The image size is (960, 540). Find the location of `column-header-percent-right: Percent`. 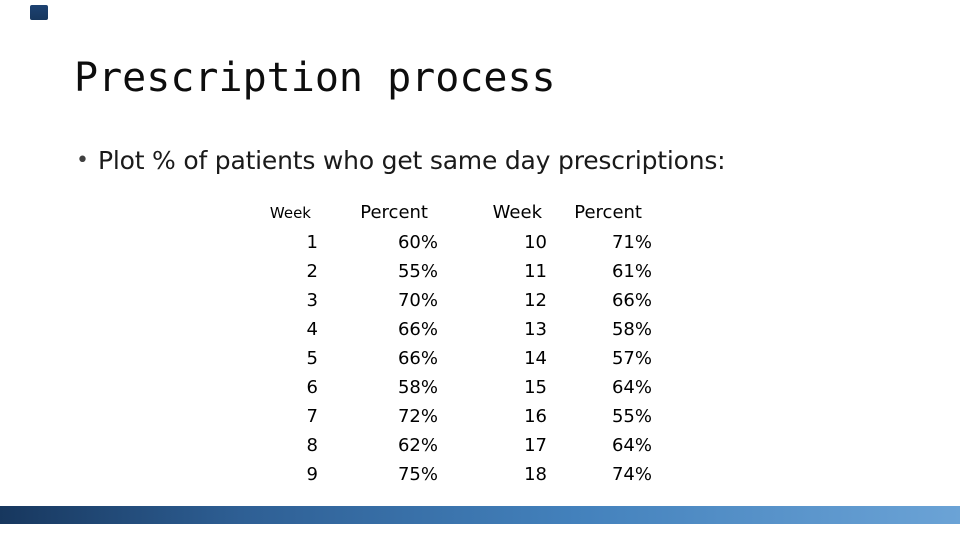

column-header-percent-right: Percent is located at coordinates (608, 212).